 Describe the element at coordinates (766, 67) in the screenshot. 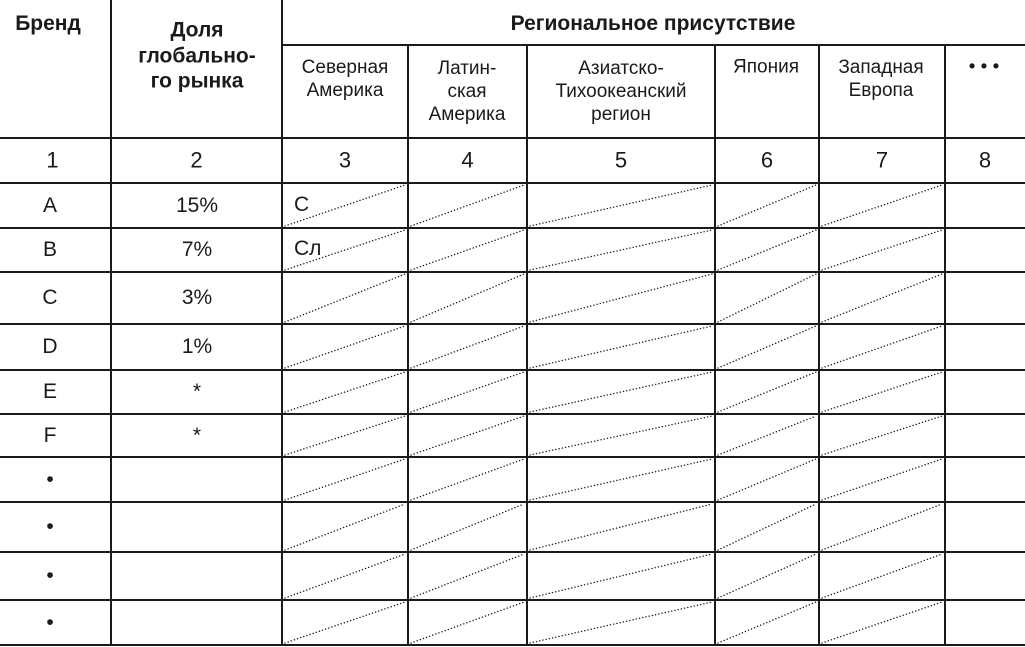

I see `region-header: Япония` at that location.